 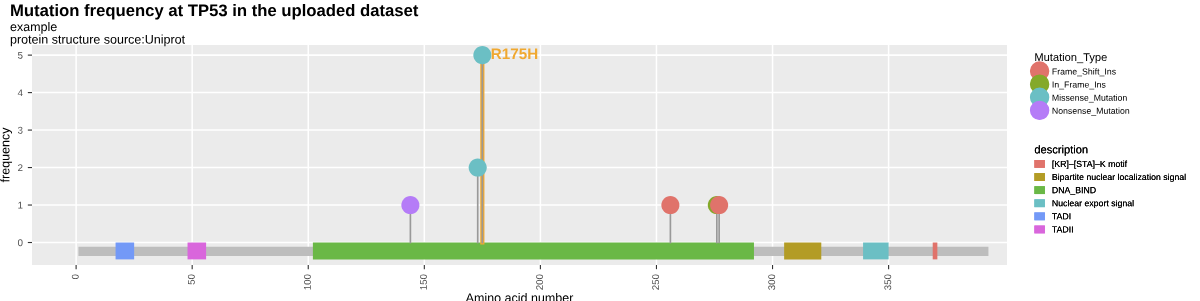 What do you see at coordinates (1062, 229) in the screenshot?
I see `legend-label: TADII` at bounding box center [1062, 229].